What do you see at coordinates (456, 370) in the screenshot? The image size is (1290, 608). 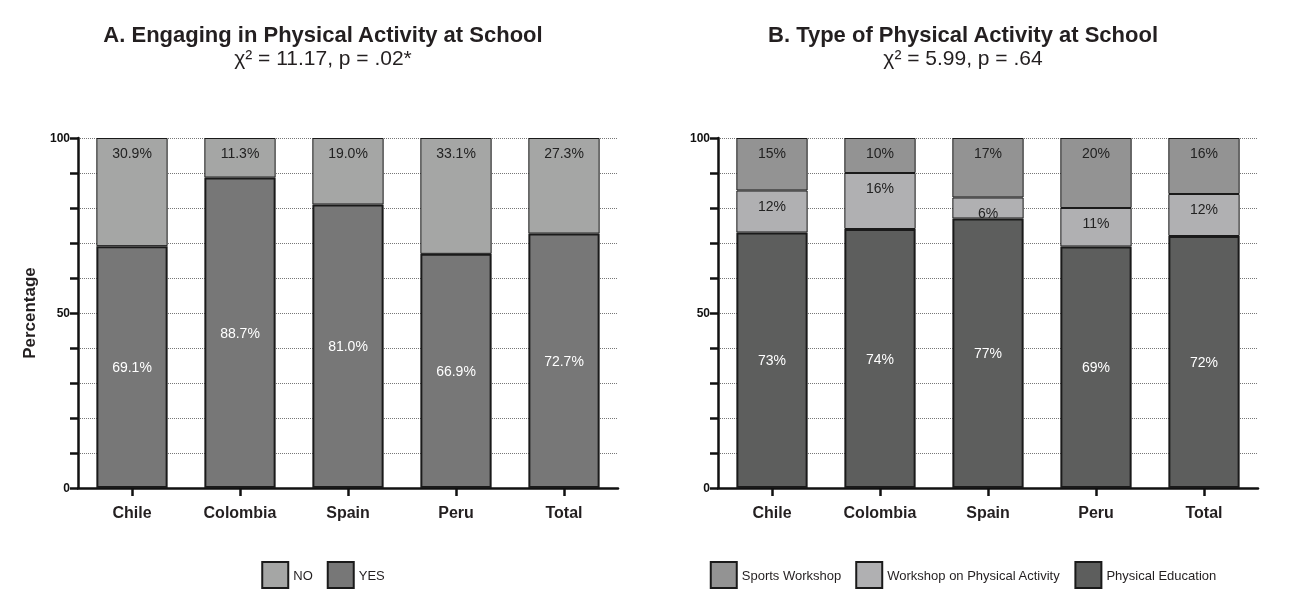 I see `data-label: 66.9%` at bounding box center [456, 370].